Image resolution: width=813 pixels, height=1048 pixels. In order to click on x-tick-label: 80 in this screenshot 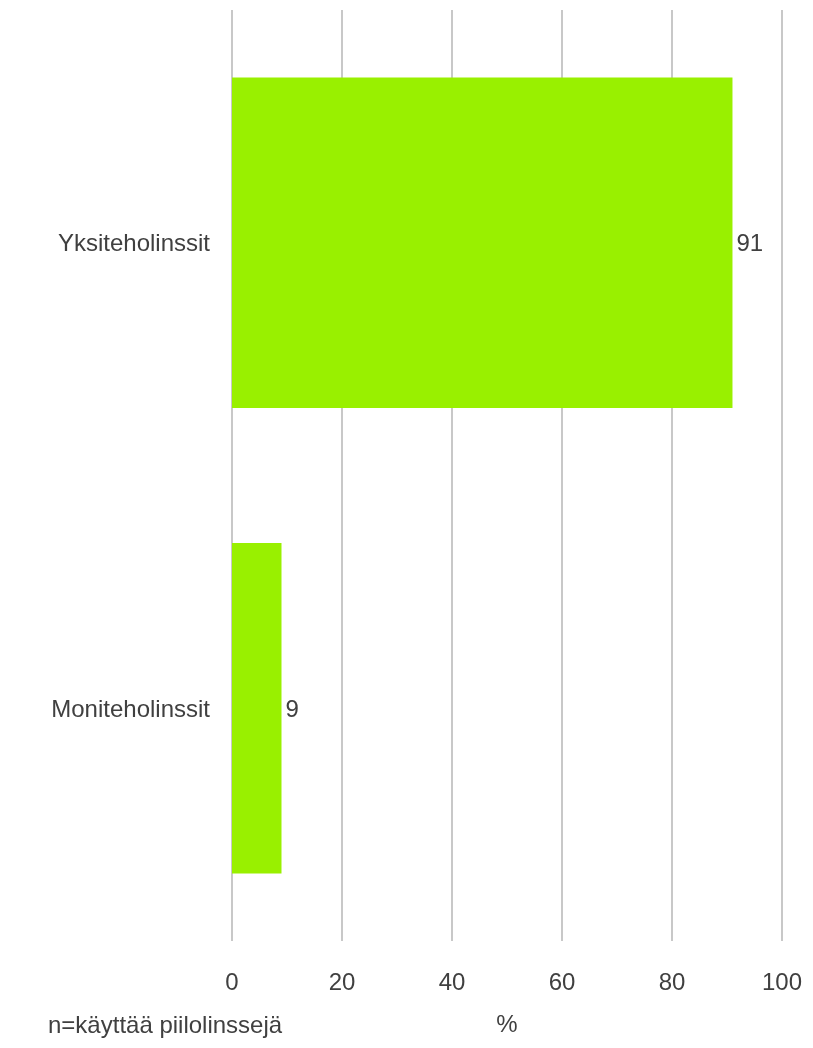, I will do `click(672, 981)`.